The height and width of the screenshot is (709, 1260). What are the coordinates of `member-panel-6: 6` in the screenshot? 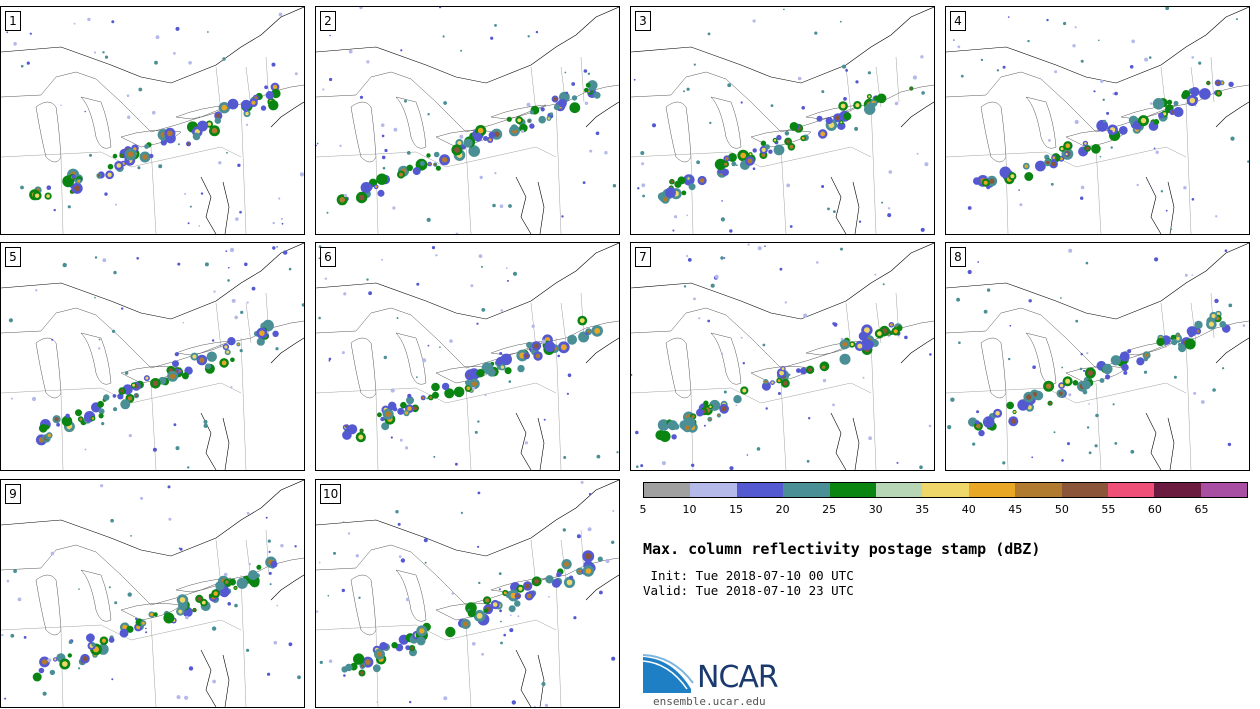 It's located at (467, 356).